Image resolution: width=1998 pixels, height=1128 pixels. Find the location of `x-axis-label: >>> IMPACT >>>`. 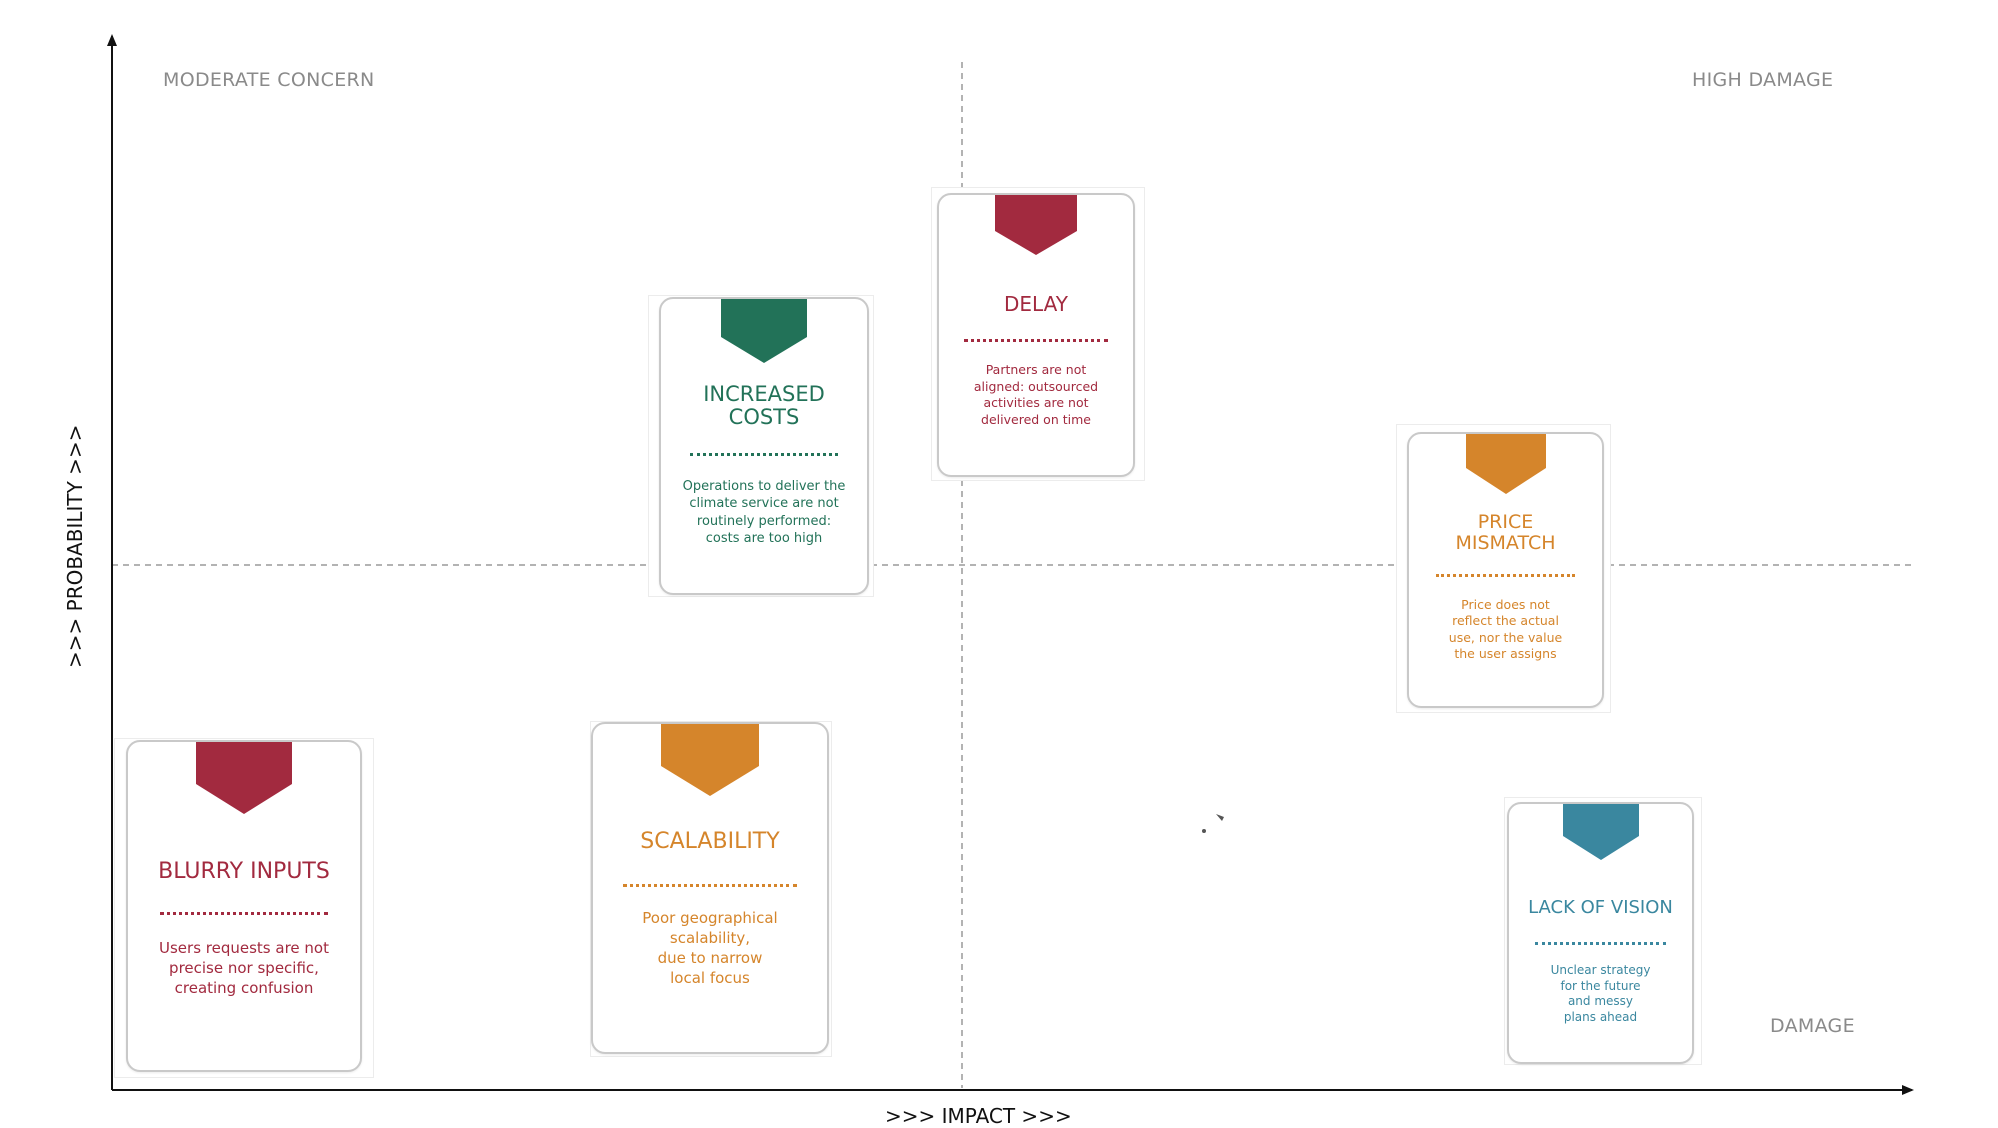

x-axis-label: >>> IMPACT >>> is located at coordinates (978, 1116).